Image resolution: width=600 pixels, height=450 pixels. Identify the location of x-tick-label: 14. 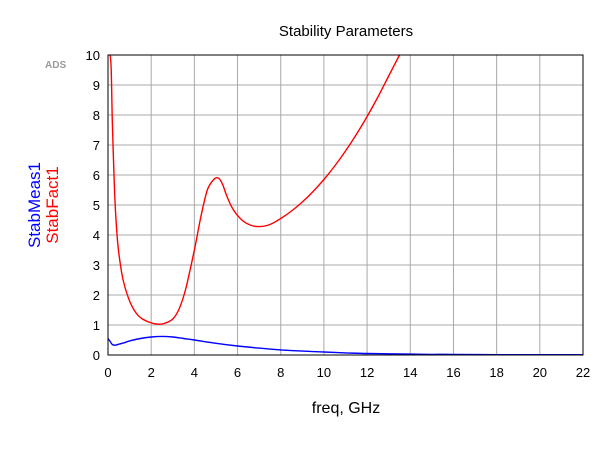
(410, 372).